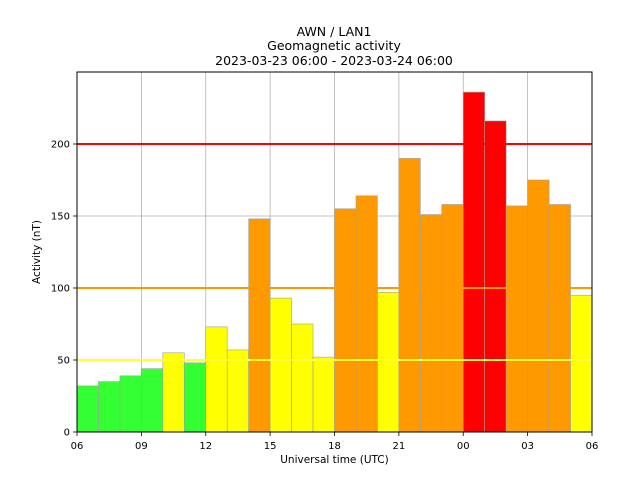 The image size is (640, 480). I want to click on y-tick-label-0: 0, so click(67, 433).